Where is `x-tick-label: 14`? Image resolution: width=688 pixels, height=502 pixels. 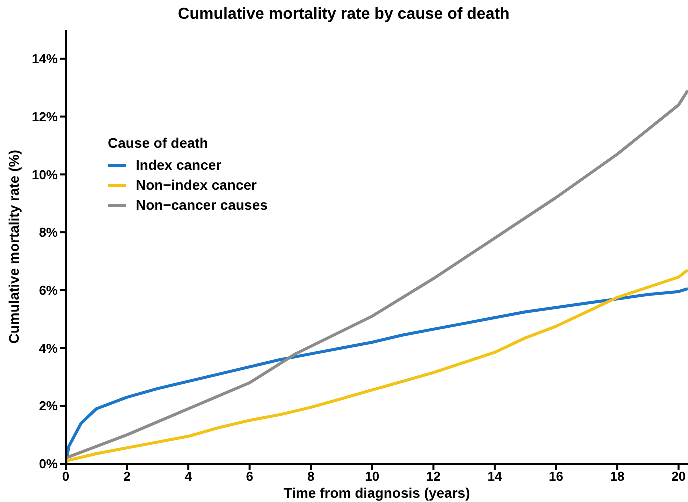 x-tick-label: 14 is located at coordinates (495, 476).